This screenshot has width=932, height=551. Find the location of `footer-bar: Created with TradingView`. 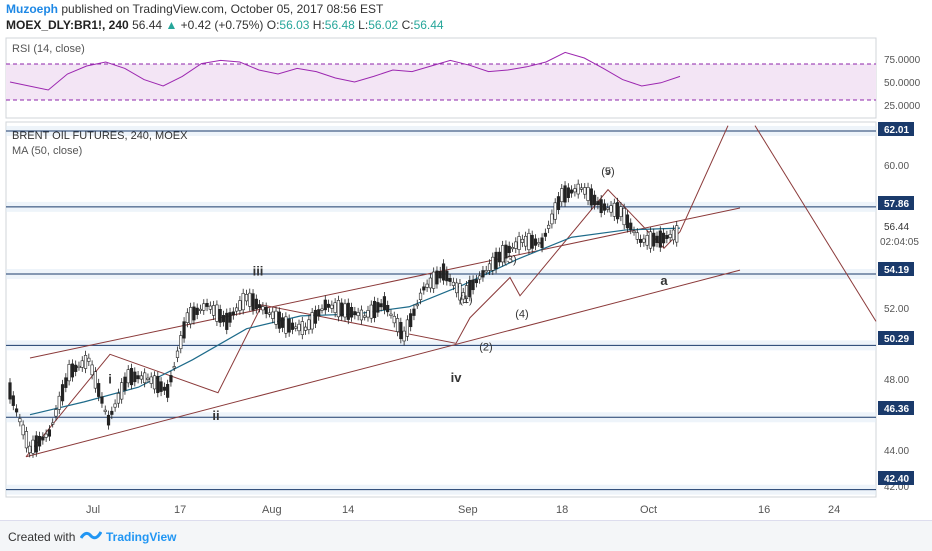

footer-bar: Created with TradingView is located at coordinates (466, 535).